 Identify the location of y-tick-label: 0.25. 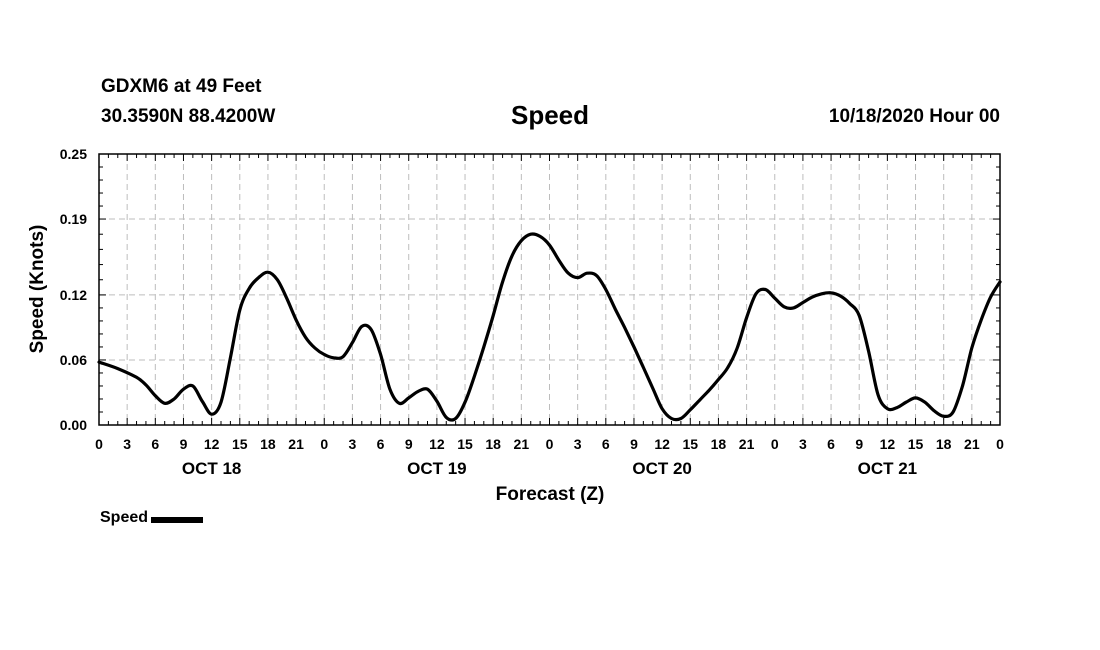
(73, 154).